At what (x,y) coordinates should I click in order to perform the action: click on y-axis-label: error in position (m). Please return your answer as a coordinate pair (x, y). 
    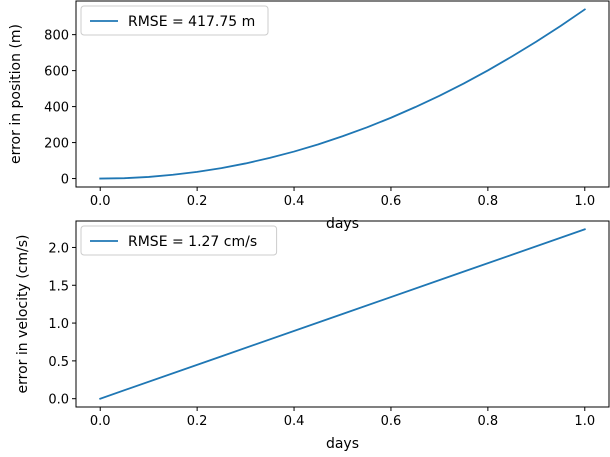
    Looking at the image, I should click on (16, 94).